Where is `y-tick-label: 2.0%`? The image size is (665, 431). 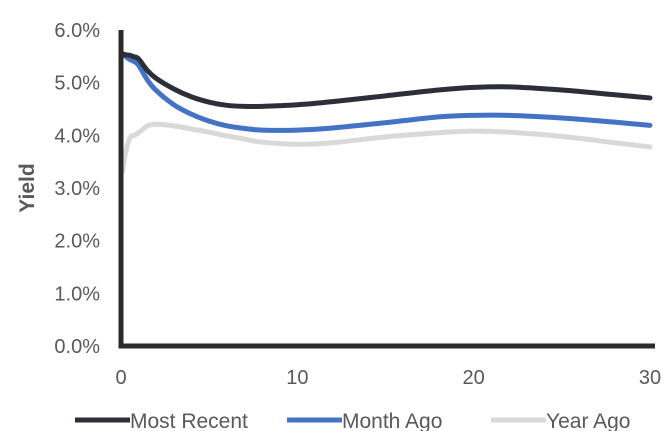
y-tick-label: 2.0% is located at coordinates (77, 242).